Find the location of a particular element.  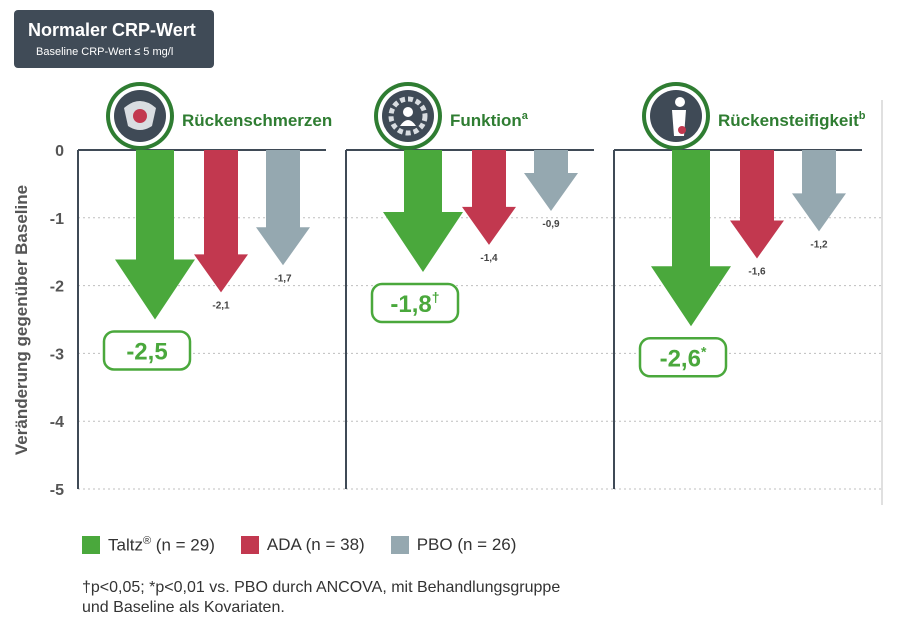

panel-title: Funktiona is located at coordinates (489, 120).